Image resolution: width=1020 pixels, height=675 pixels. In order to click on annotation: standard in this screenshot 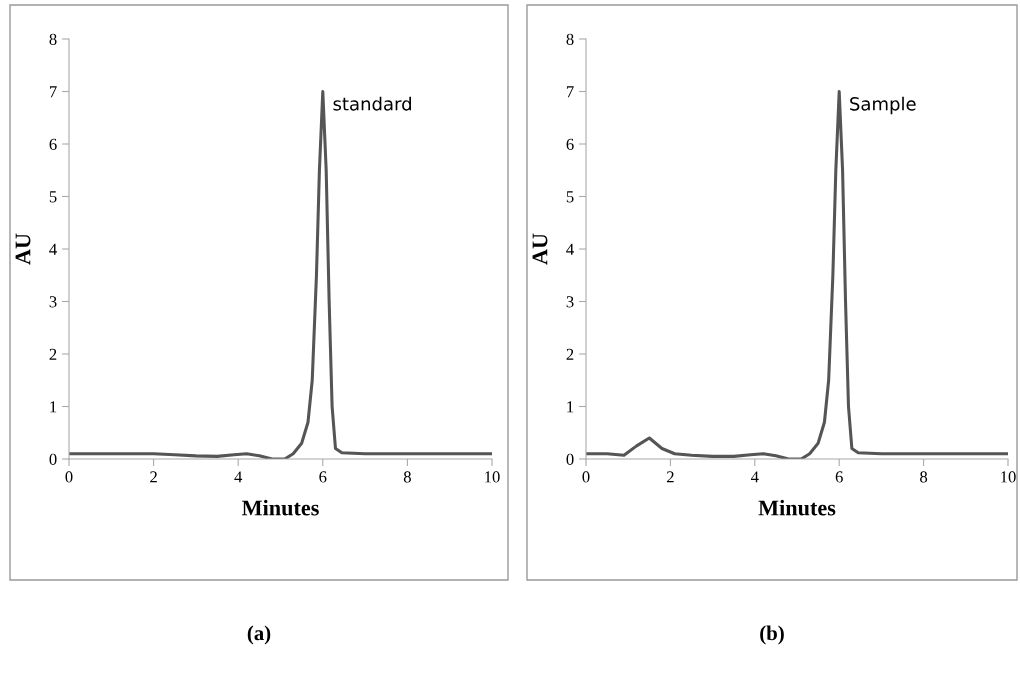, I will do `click(372, 103)`.